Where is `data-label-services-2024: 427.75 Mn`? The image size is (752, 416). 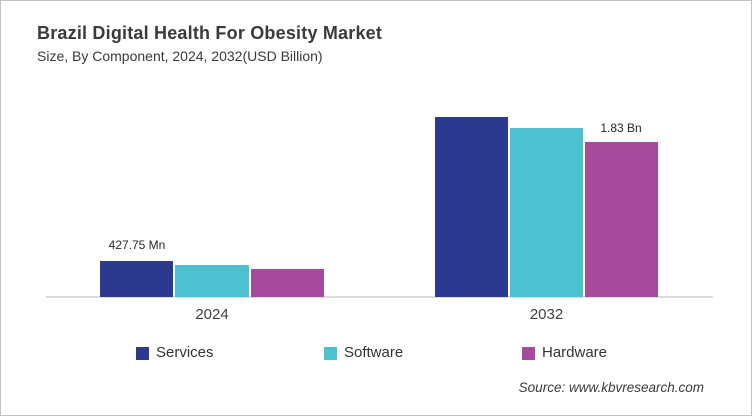
data-label-services-2024: 427.75 Mn is located at coordinates (137, 245).